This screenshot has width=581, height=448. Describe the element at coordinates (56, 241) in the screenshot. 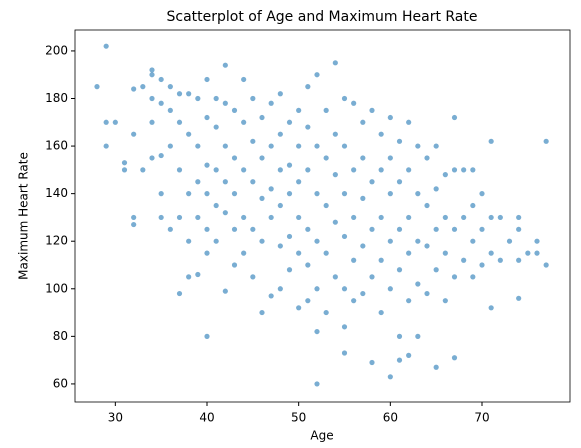

I see `y-tick-label: 120` at that location.